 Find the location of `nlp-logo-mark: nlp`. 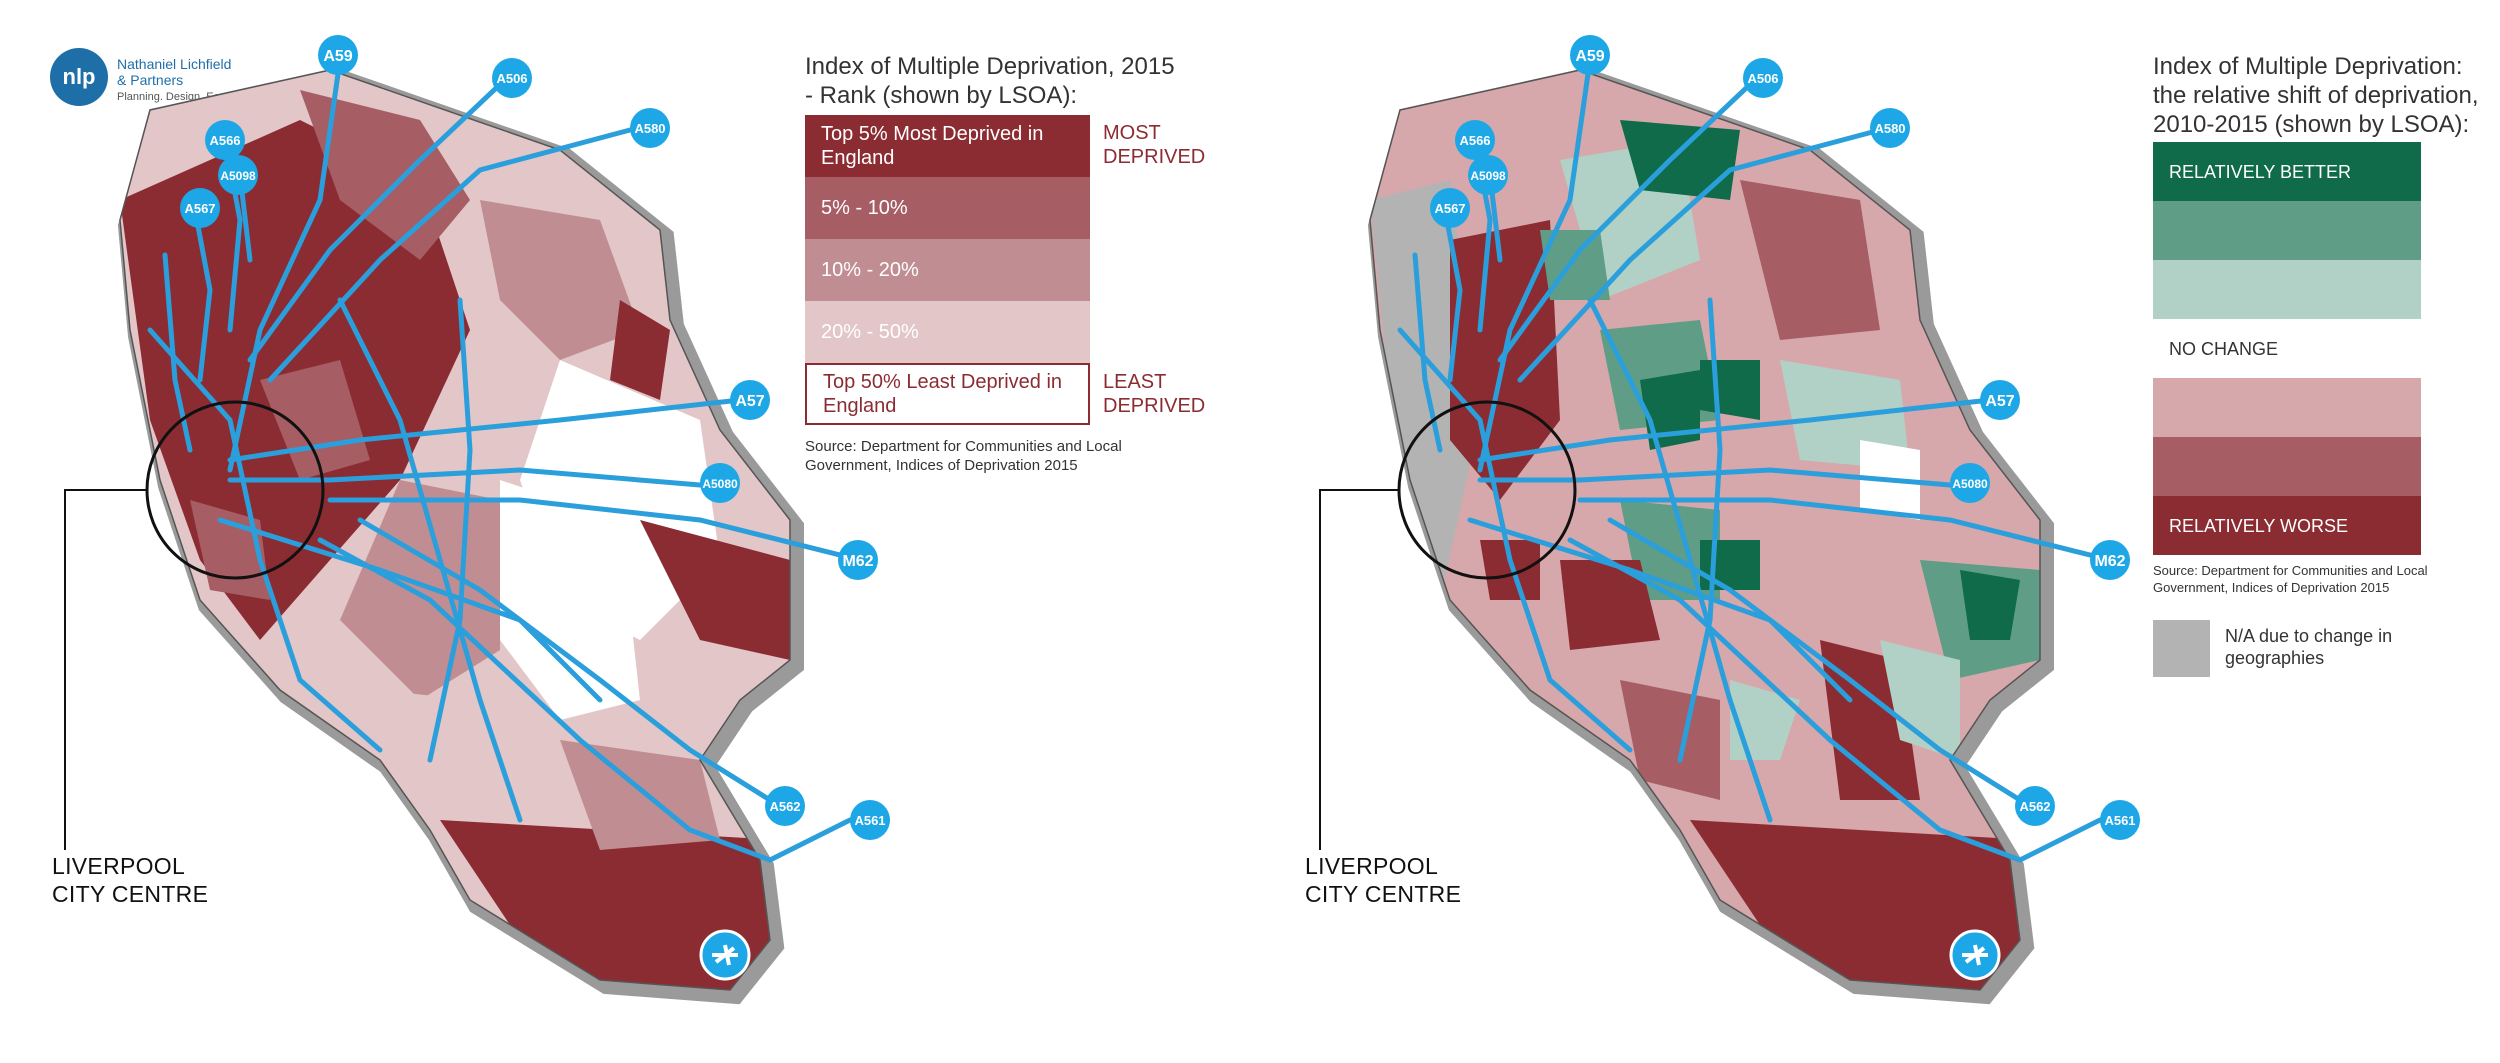

nlp-logo-mark: nlp is located at coordinates (79, 77).